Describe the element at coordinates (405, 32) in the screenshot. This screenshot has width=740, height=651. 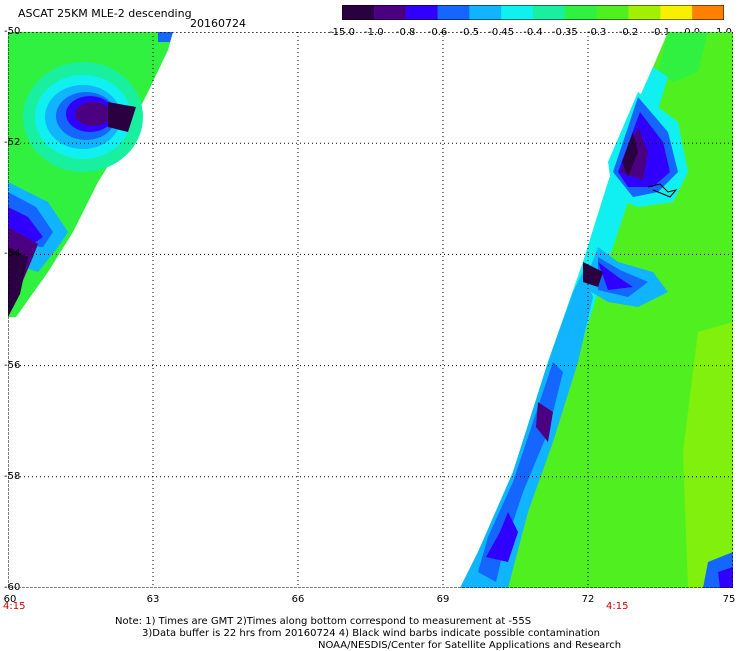
I see `colorbar-tick-label: -0.8` at that location.